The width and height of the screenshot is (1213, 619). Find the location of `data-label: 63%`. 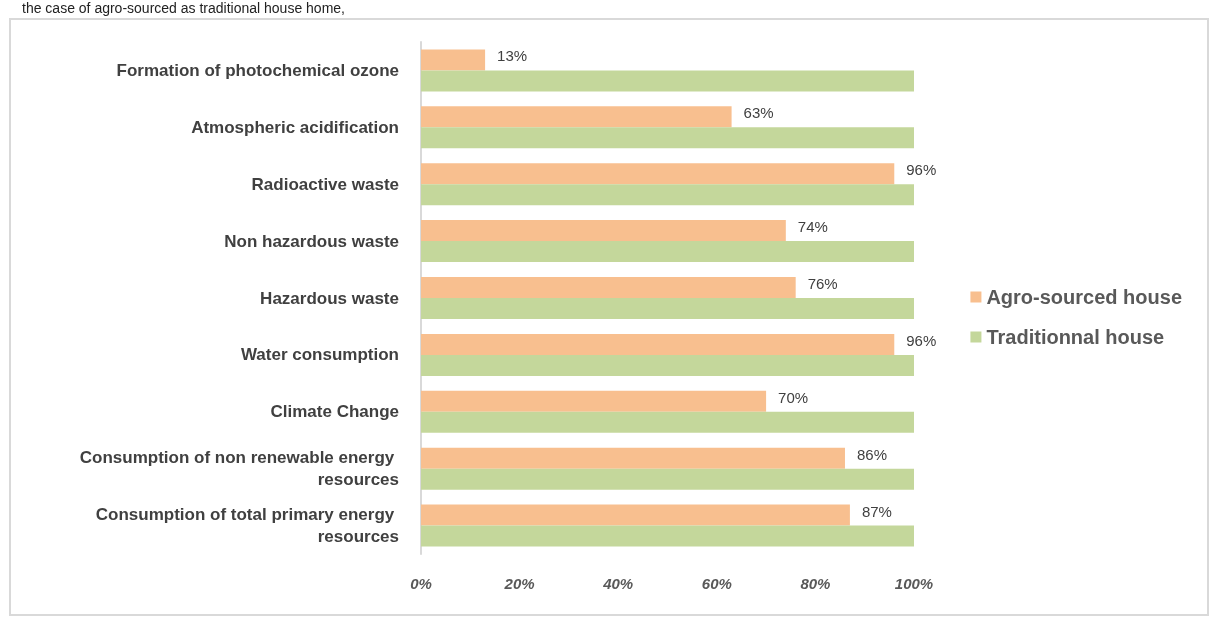

data-label: 63% is located at coordinates (758, 113).